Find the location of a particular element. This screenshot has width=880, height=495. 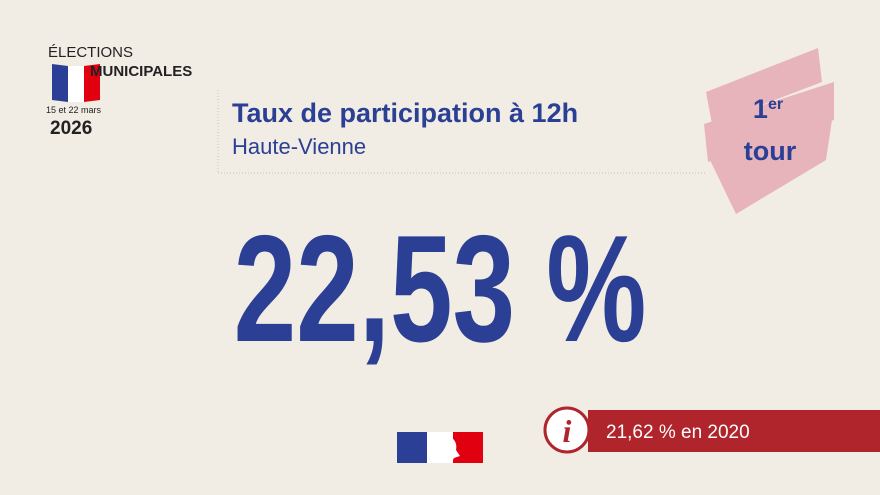

info-text: 21,62 % en 2020 is located at coordinates (678, 432).